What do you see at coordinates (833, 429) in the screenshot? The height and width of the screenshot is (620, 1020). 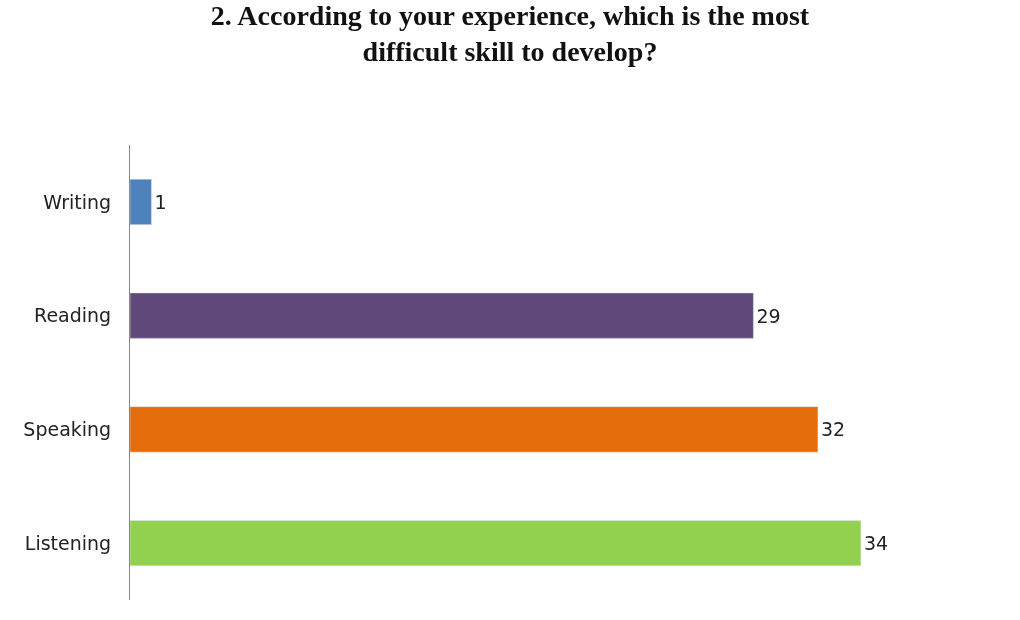 I see `data-label: 32` at bounding box center [833, 429].